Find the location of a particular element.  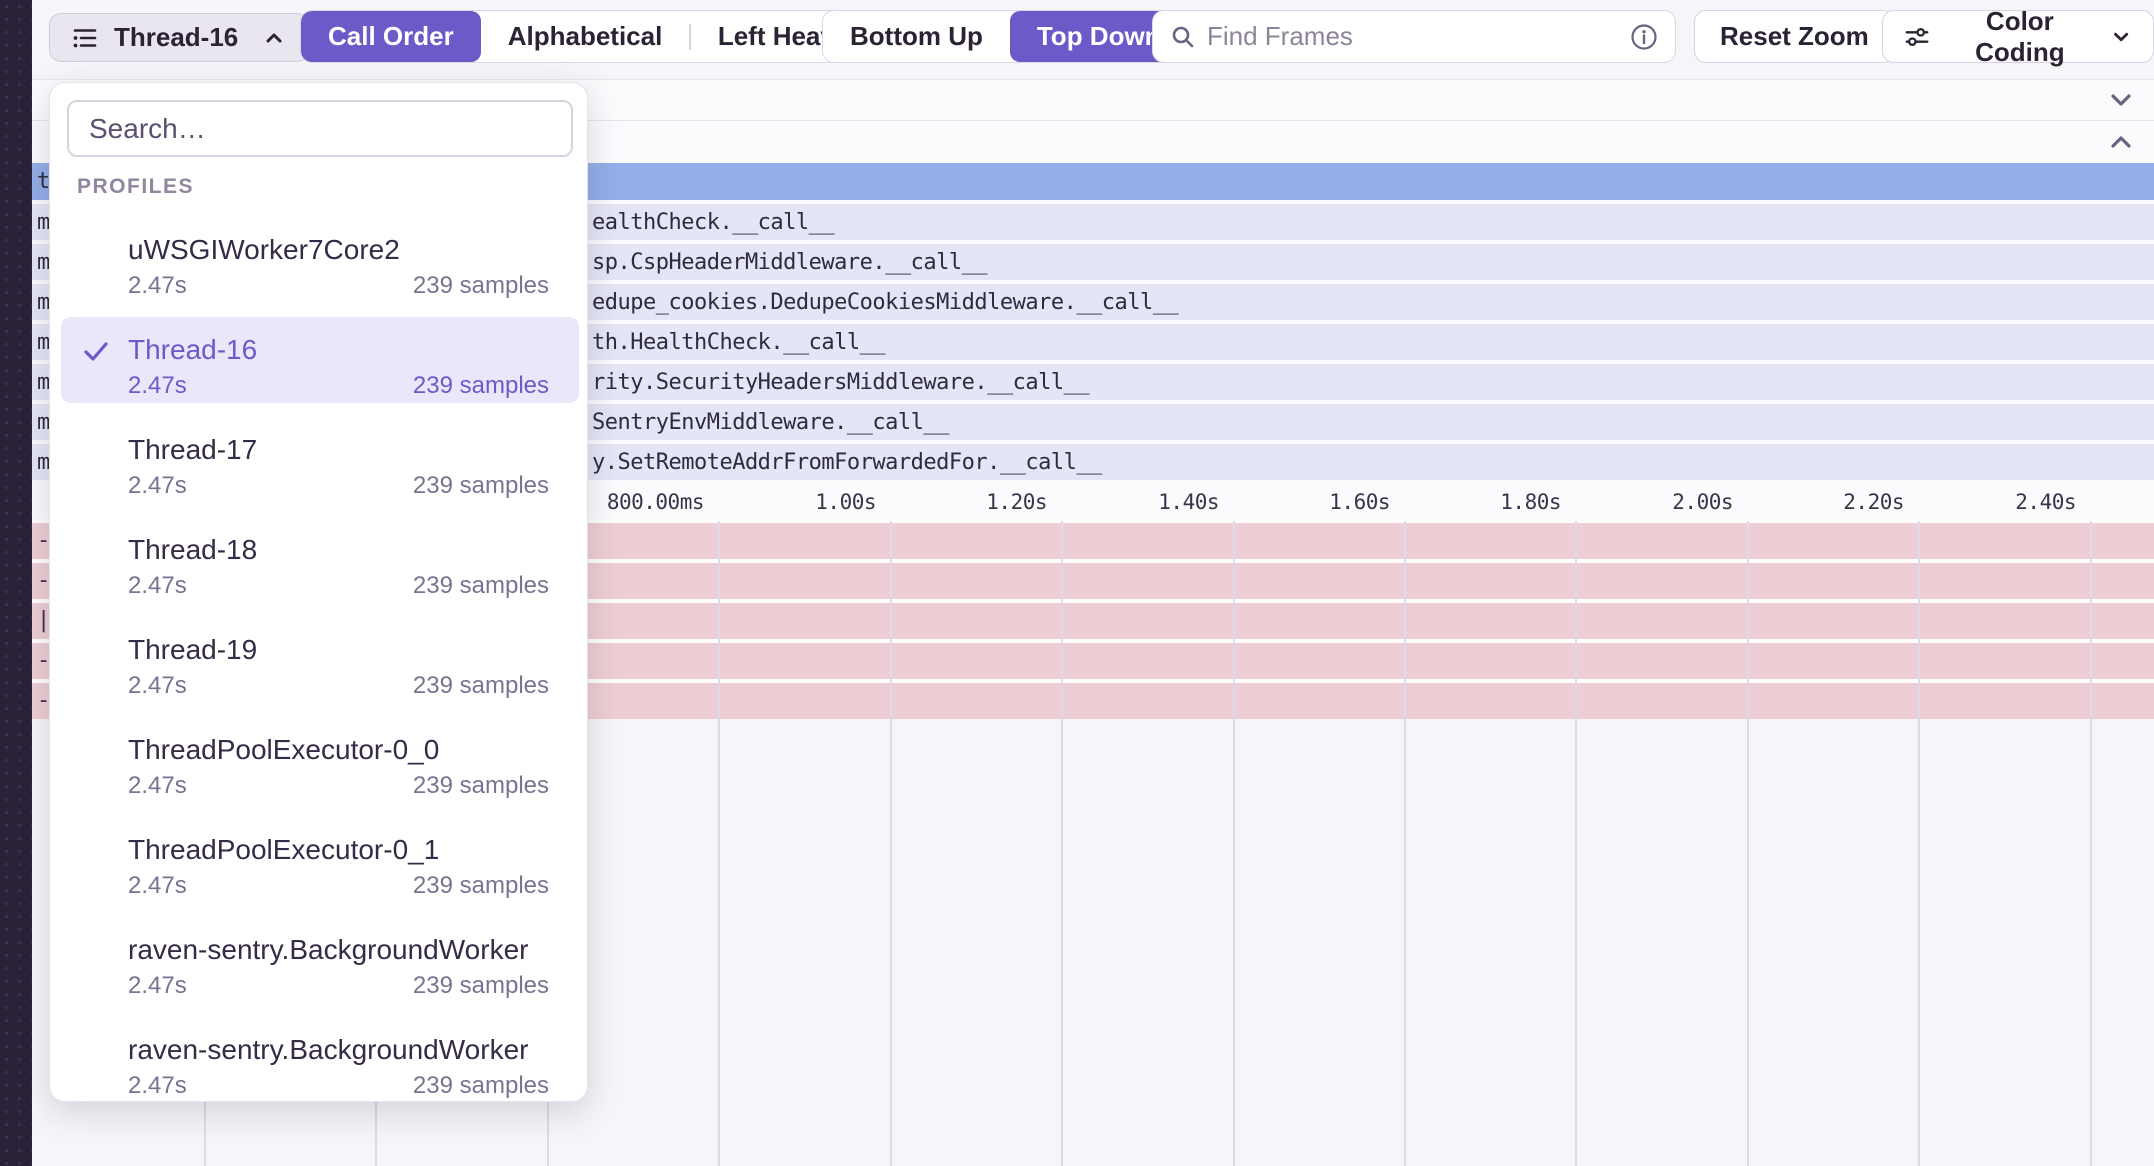

frame-text-fragment: t is located at coordinates (44, 181).